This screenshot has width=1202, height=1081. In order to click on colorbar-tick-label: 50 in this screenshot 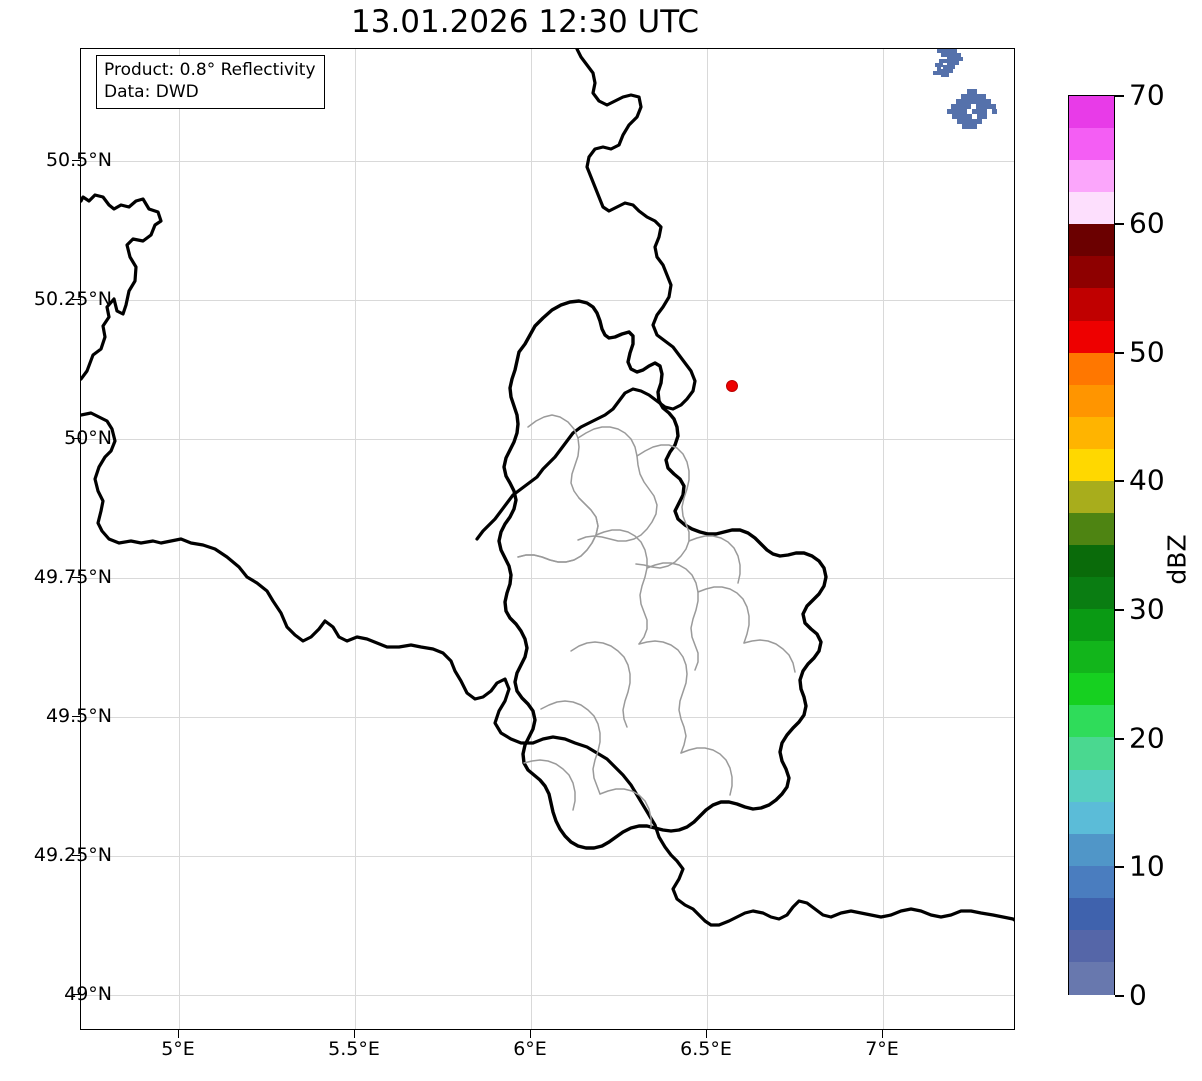, I will do `click(1147, 352)`.